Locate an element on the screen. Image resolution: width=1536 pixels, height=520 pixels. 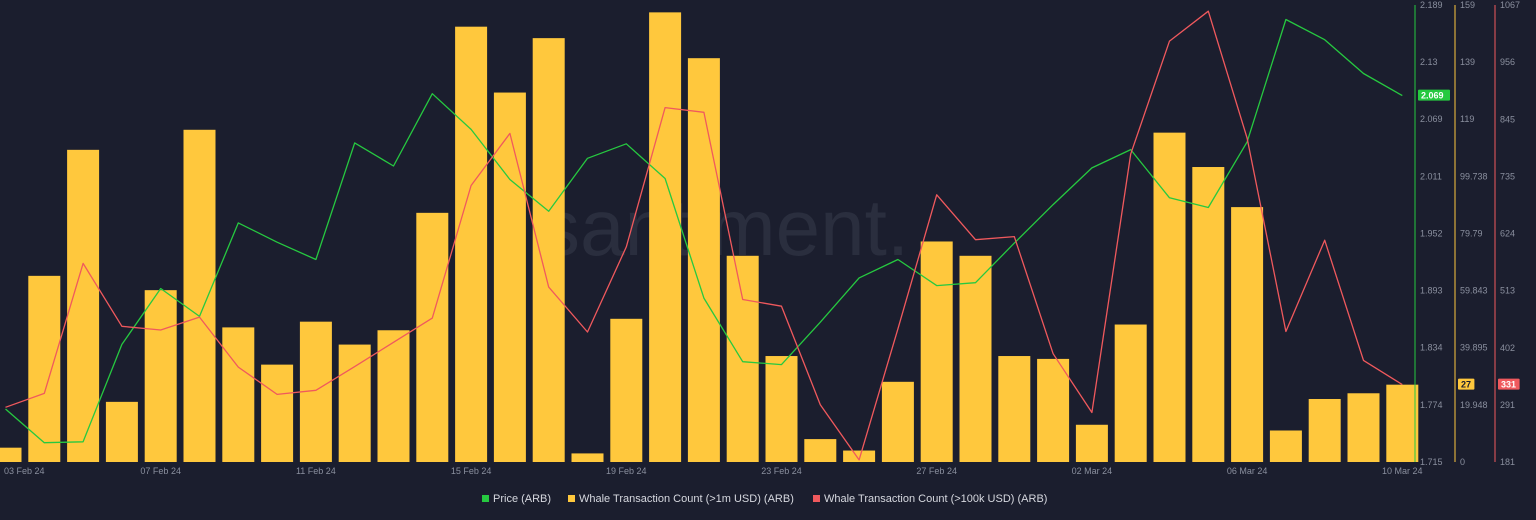
y-tick-label: 2.189 is located at coordinates (1431, 5).